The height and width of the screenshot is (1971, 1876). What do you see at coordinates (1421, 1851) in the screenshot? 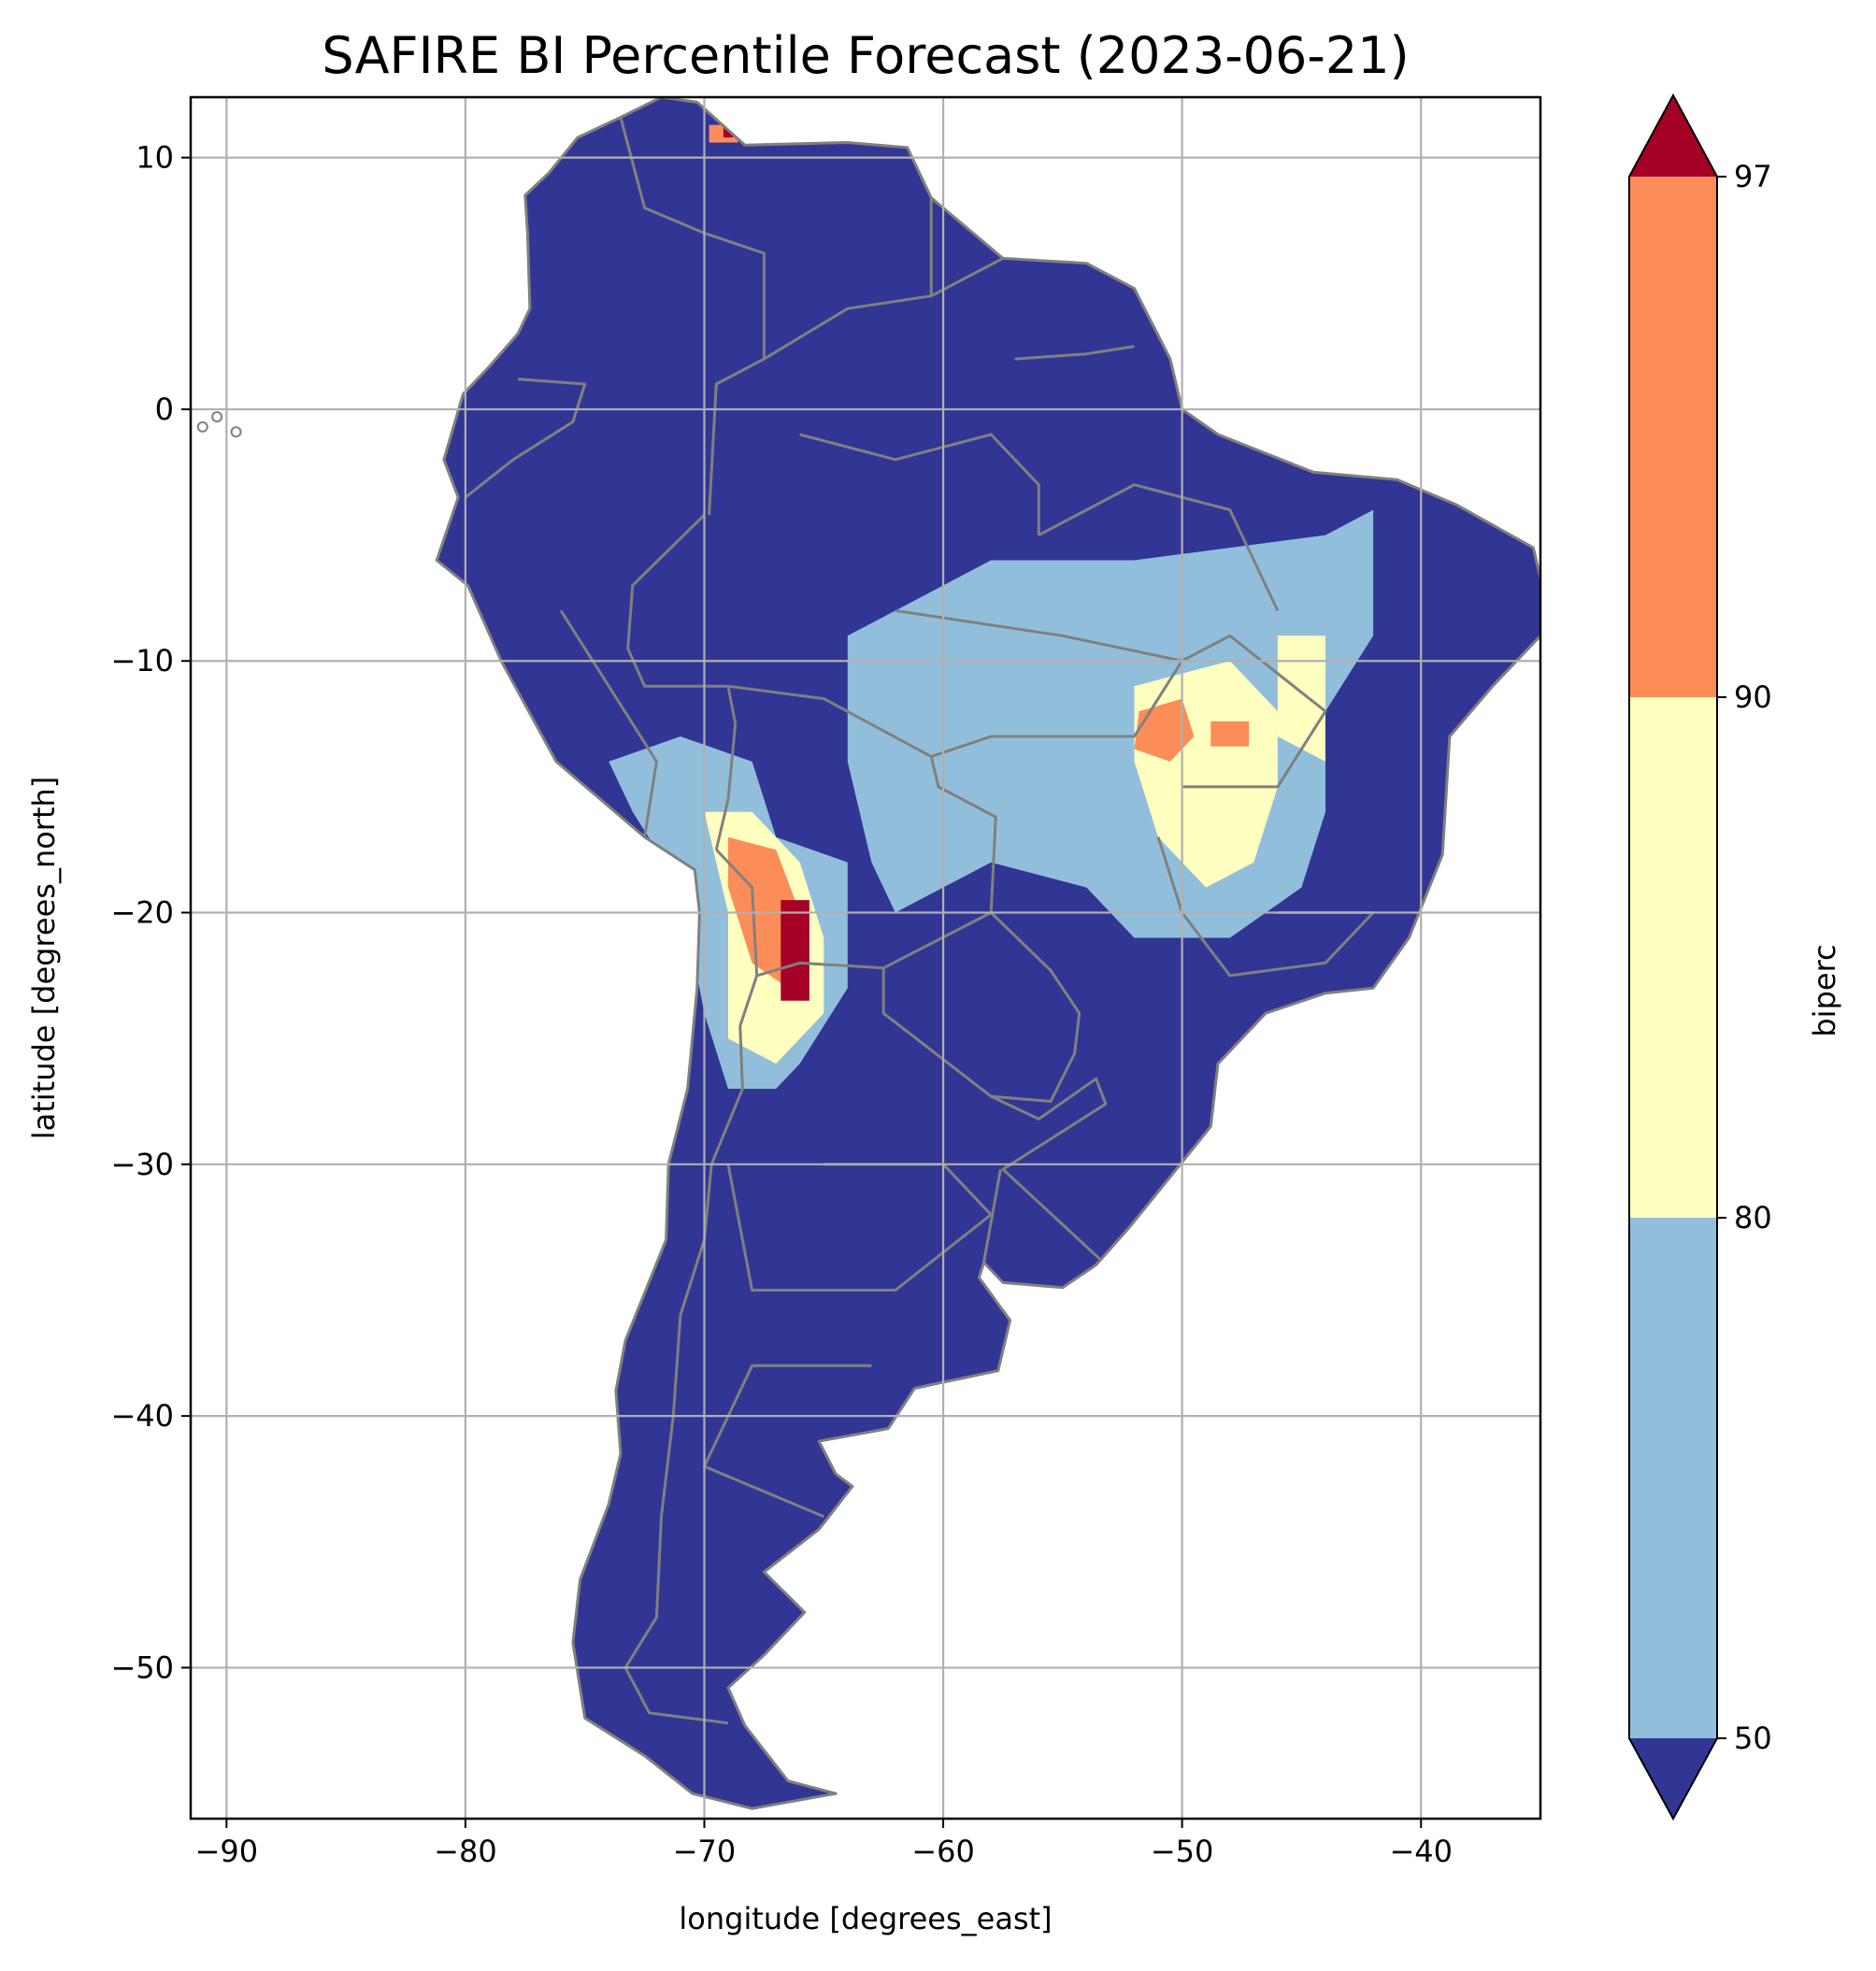
I see `x-tick-label: −40` at bounding box center [1421, 1851].